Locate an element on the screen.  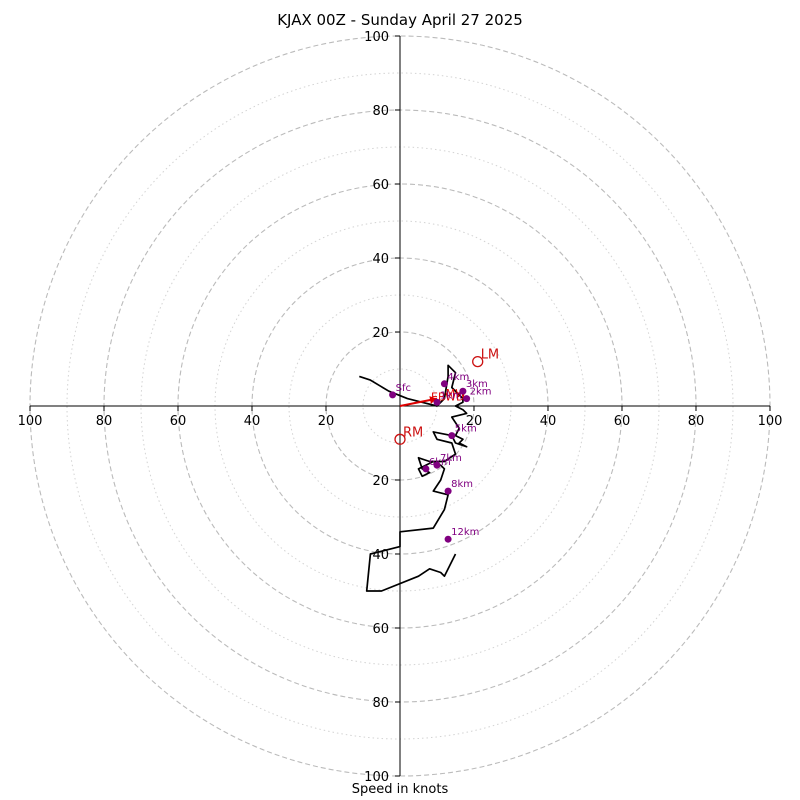
shear-vector-arrowhead is located at coordinates (433, 400).